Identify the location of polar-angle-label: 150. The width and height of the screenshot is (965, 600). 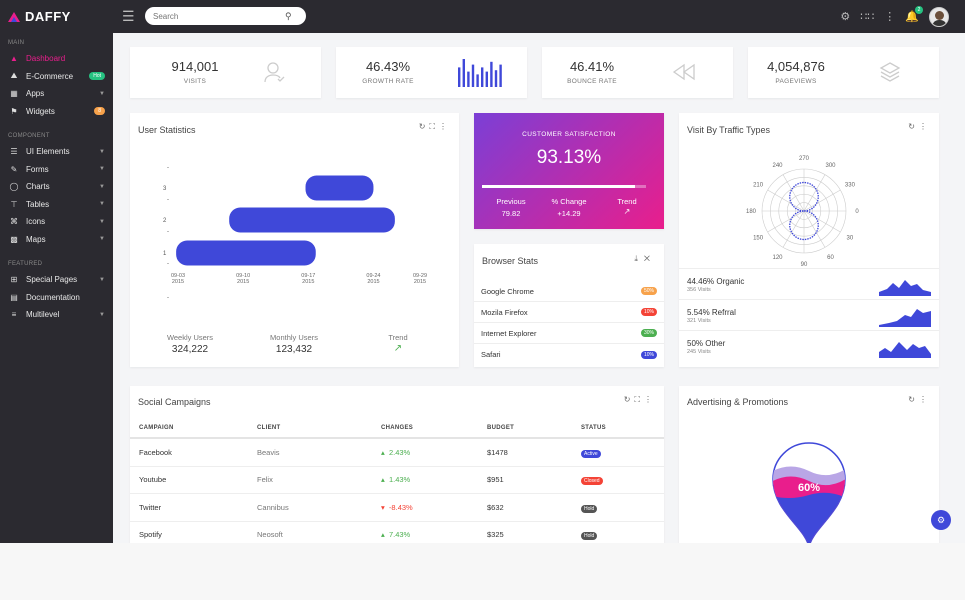
(758, 239).